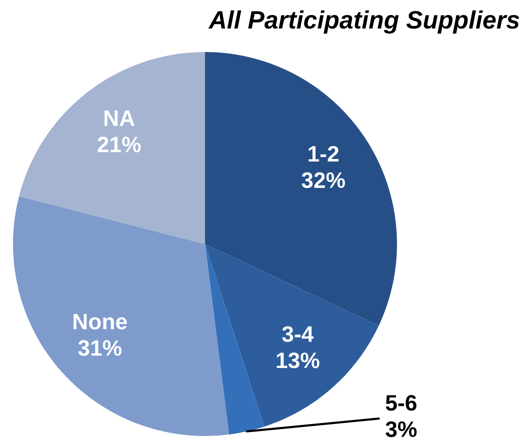  I want to click on data-label: 21%, so click(119, 144).